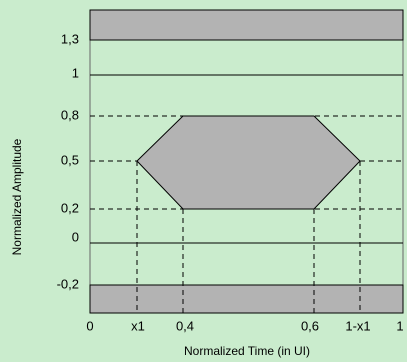  I want to click on y-label: 1, so click(75, 72).